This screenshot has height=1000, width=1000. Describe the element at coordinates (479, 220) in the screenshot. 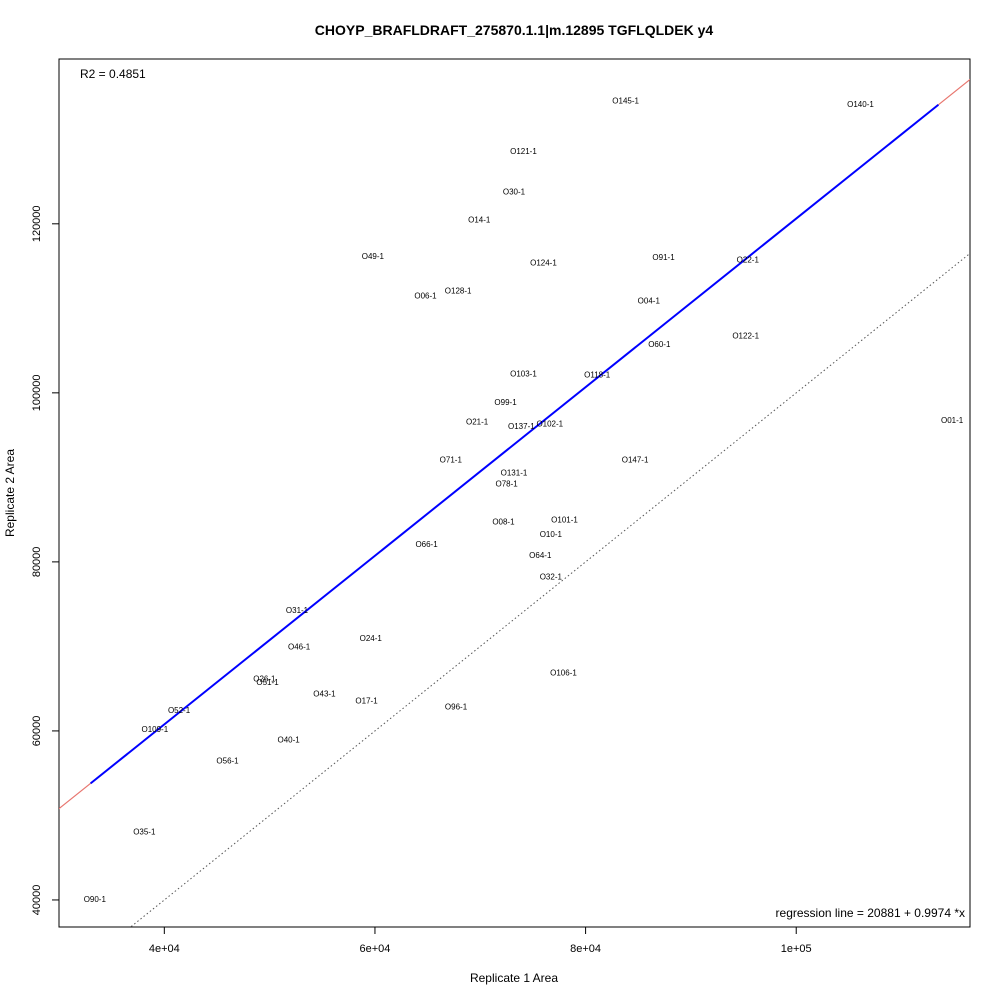

I see `point-label: O14-1` at that location.